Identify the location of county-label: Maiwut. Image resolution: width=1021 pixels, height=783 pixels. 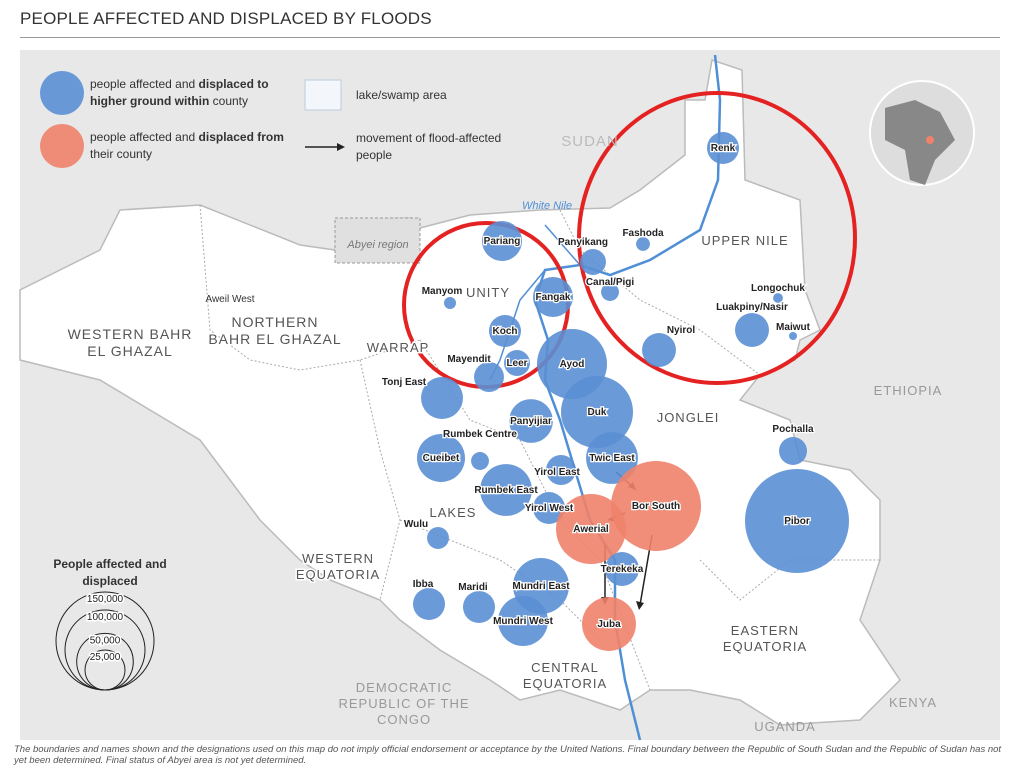
(793, 327).